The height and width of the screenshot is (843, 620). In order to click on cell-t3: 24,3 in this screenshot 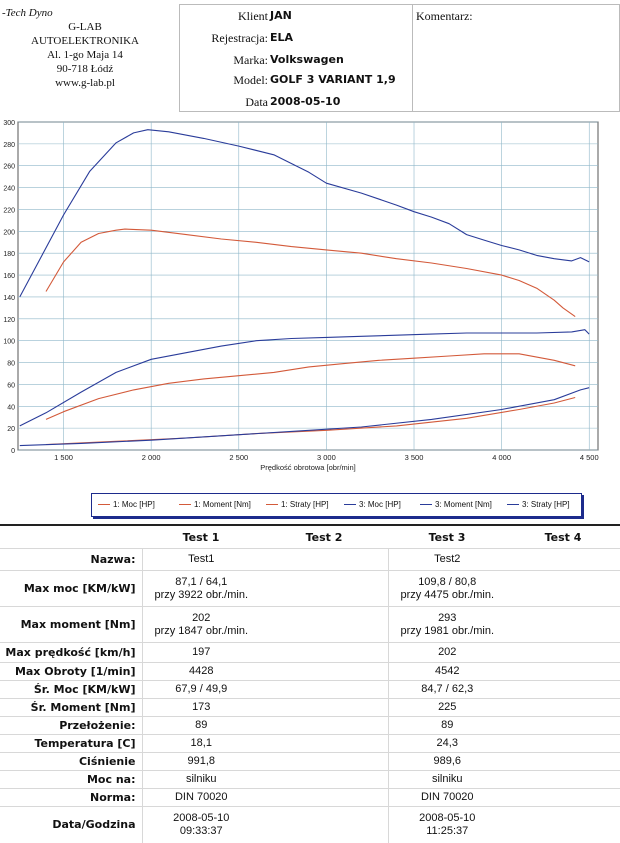, I will do `click(446, 743)`.